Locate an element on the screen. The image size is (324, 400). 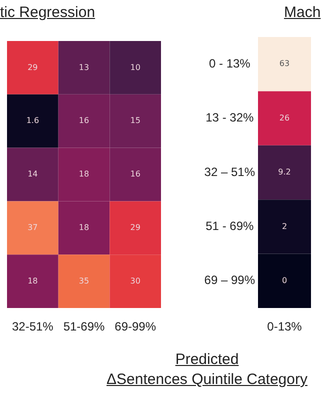
data-label: 63 is located at coordinates (284, 63).